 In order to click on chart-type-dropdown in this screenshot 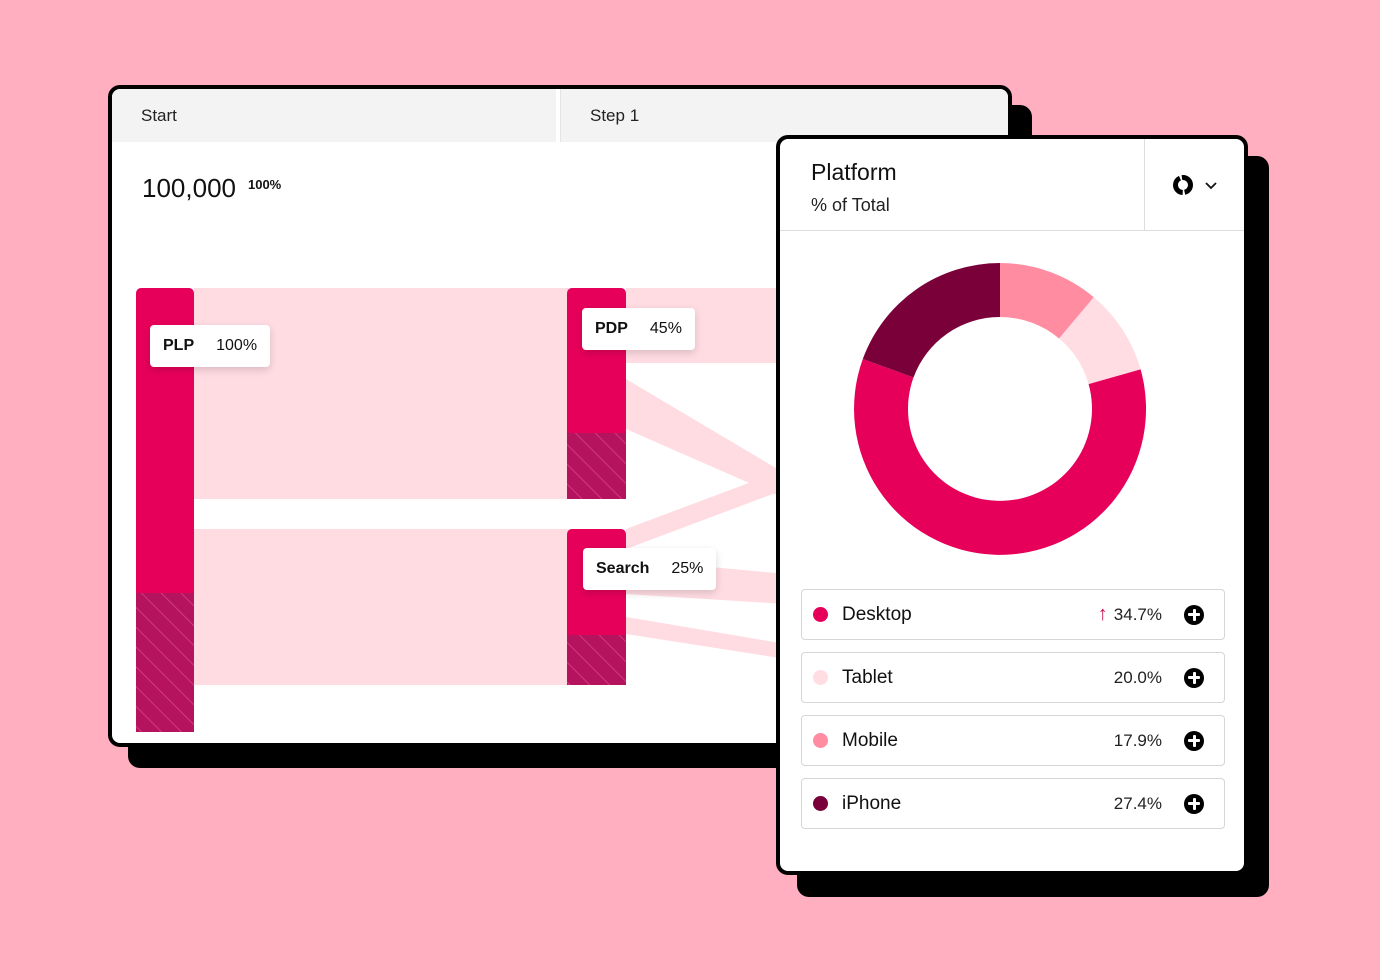, I will do `click(1194, 185)`.